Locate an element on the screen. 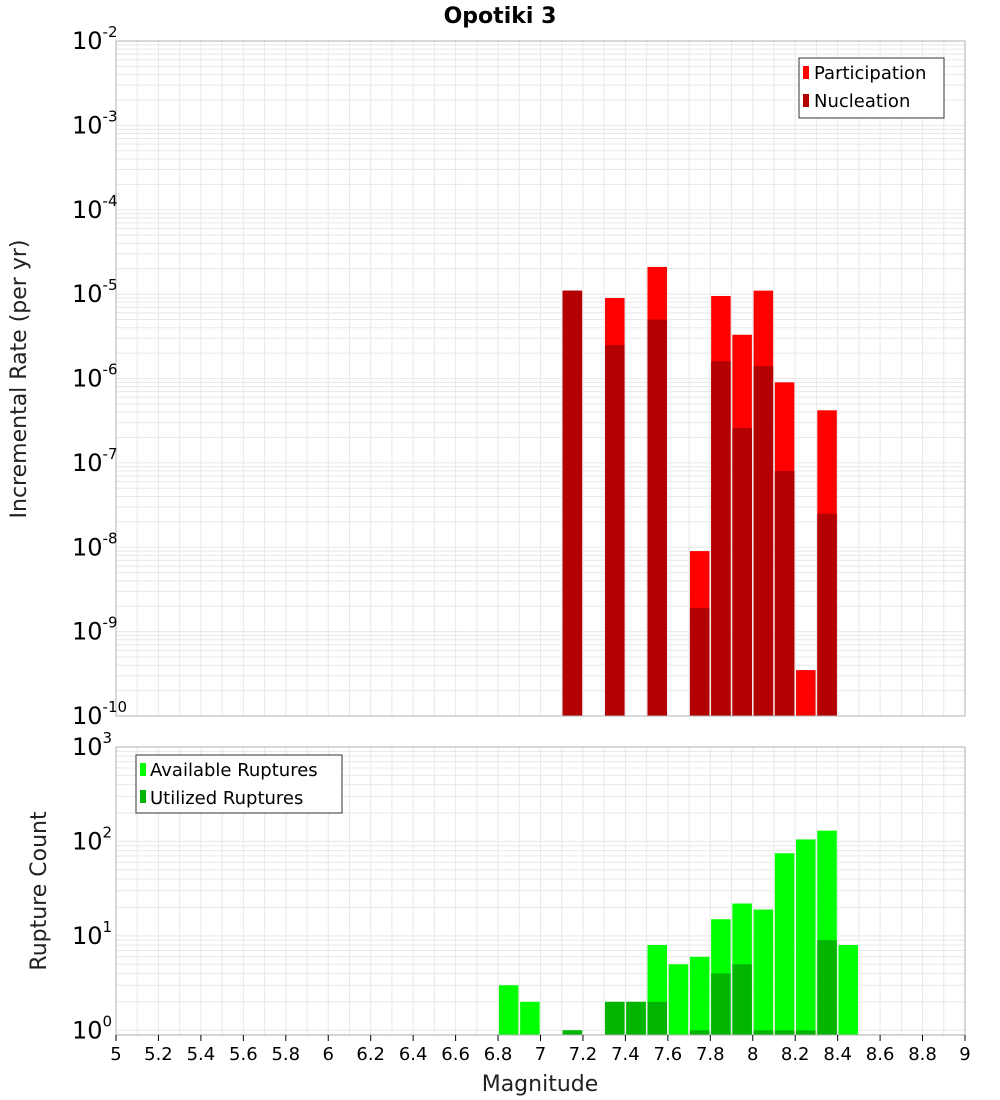  rate-y-tick-label: 10⁻² is located at coordinates (95, 39).